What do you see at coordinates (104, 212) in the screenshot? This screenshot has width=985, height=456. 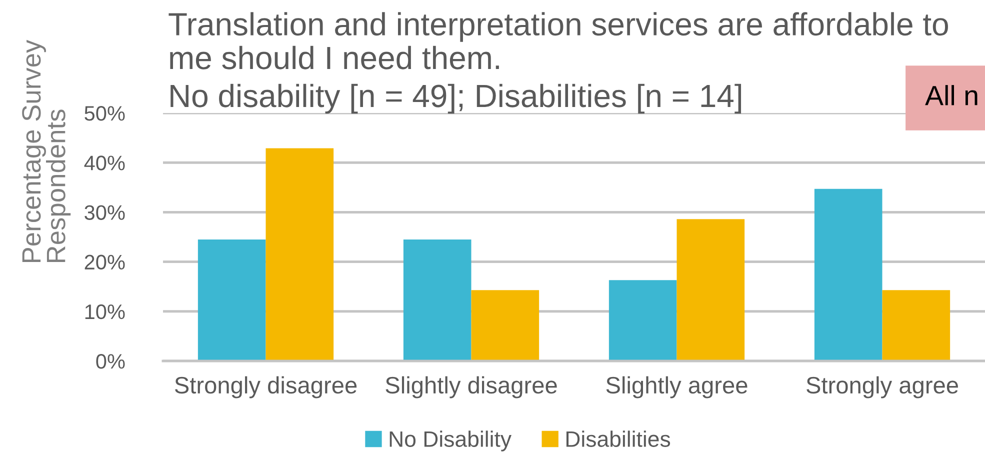 I see `y-tick-label: 30%` at bounding box center [104, 212].